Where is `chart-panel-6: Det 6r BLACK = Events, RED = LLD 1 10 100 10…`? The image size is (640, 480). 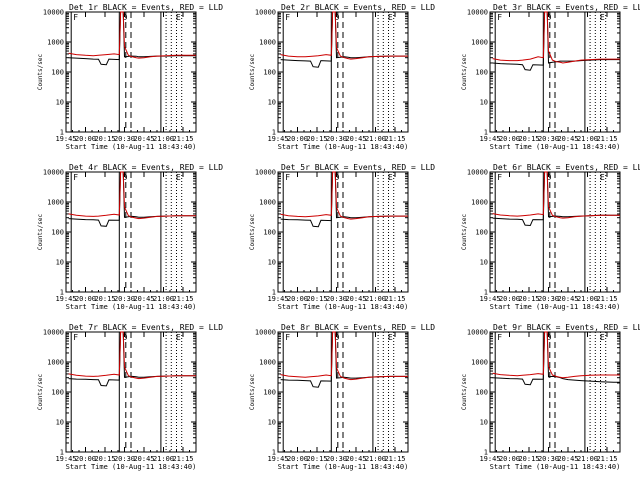
chart-panel-6: Det 6r BLACK = Events, RED = LLD 1 10 100 10… is located at coordinates (550, 237).